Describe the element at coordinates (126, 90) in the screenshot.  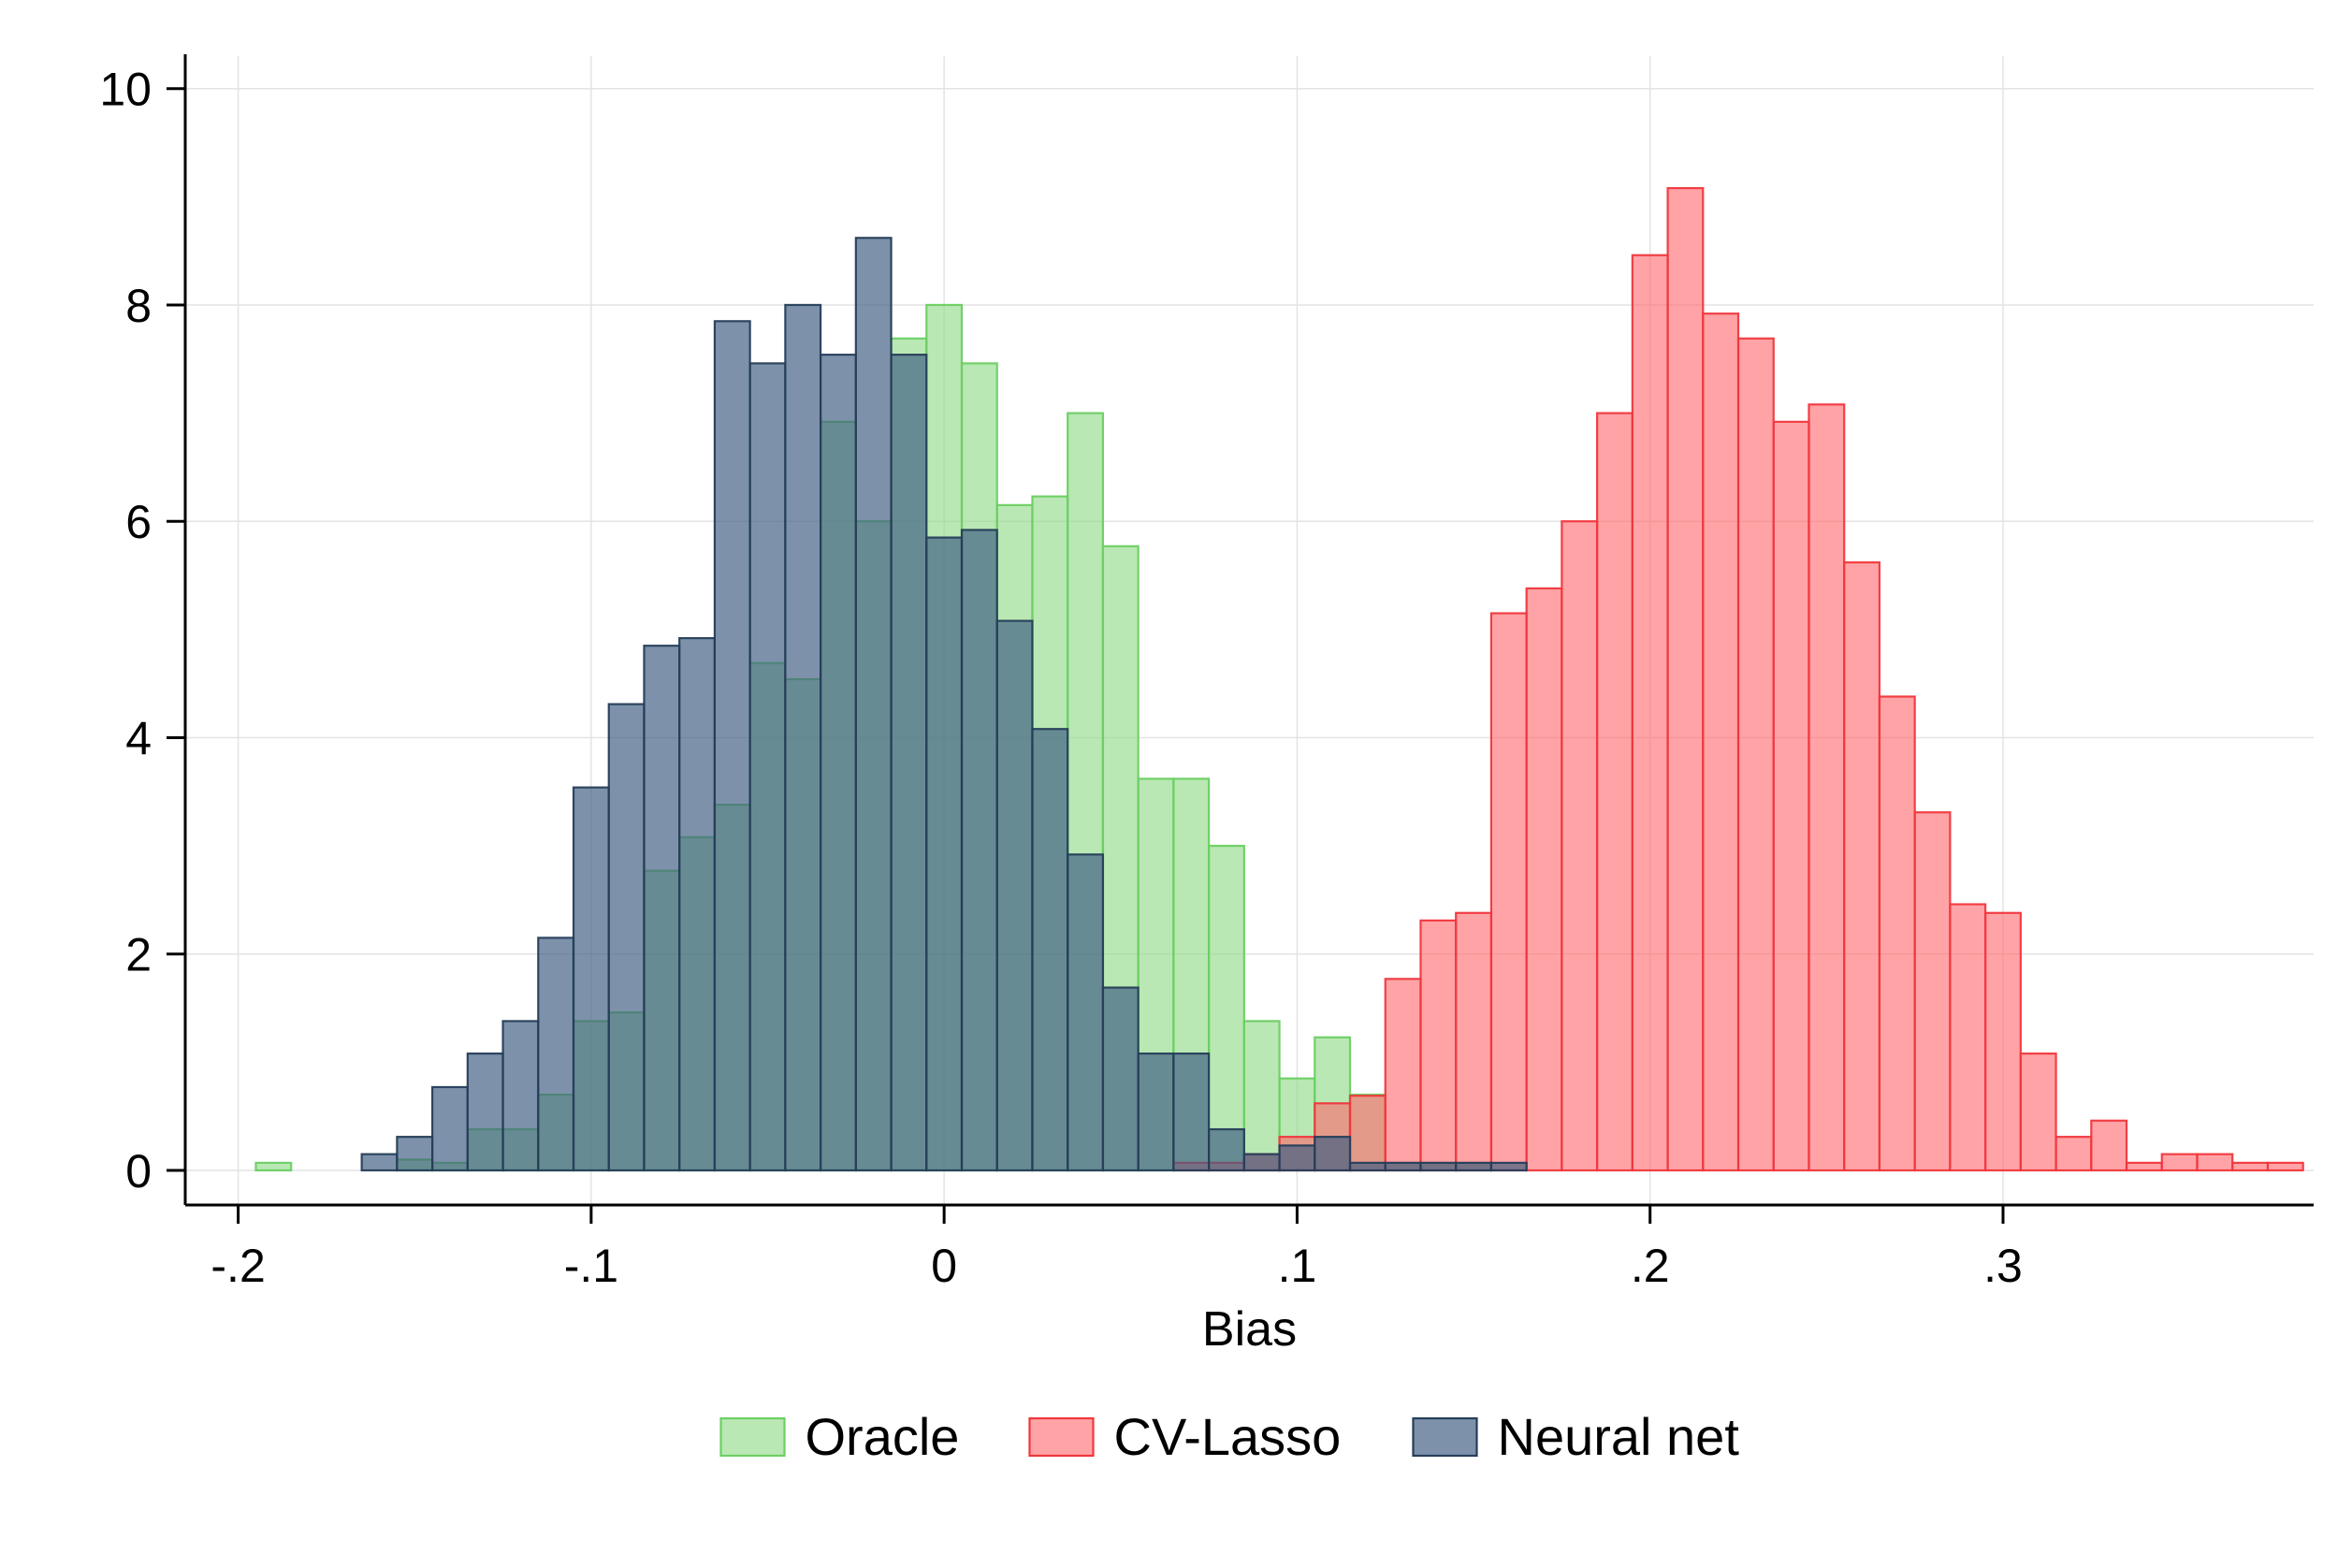
I see `y-tick-label: 10` at that location.